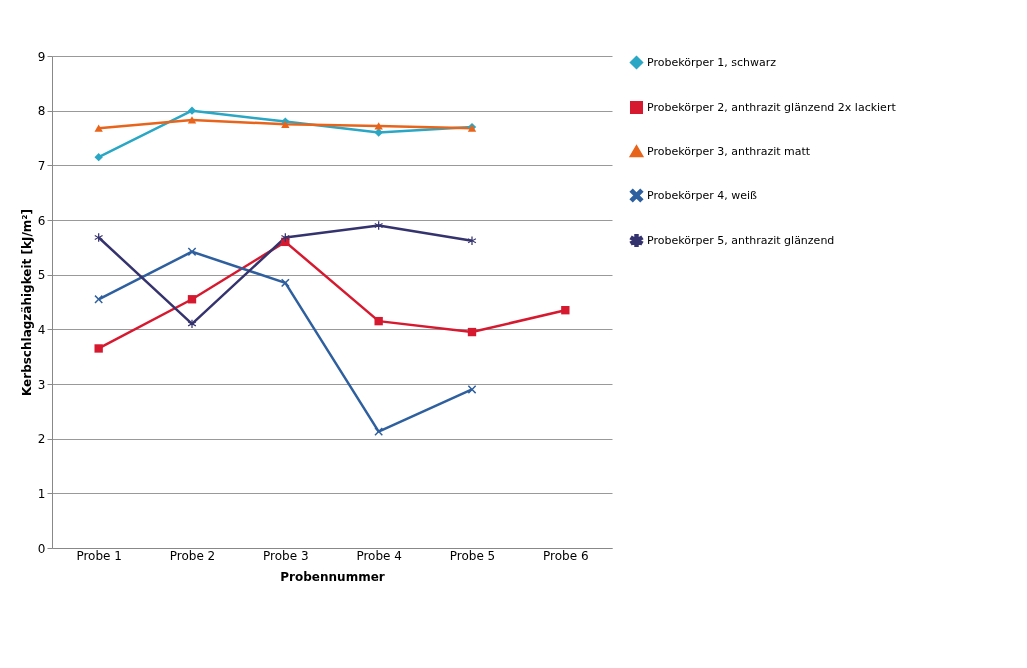 This screenshot has width=1027, height=668. What do you see at coordinates (41, 165) in the screenshot?
I see `y-tick-label: 7` at bounding box center [41, 165].